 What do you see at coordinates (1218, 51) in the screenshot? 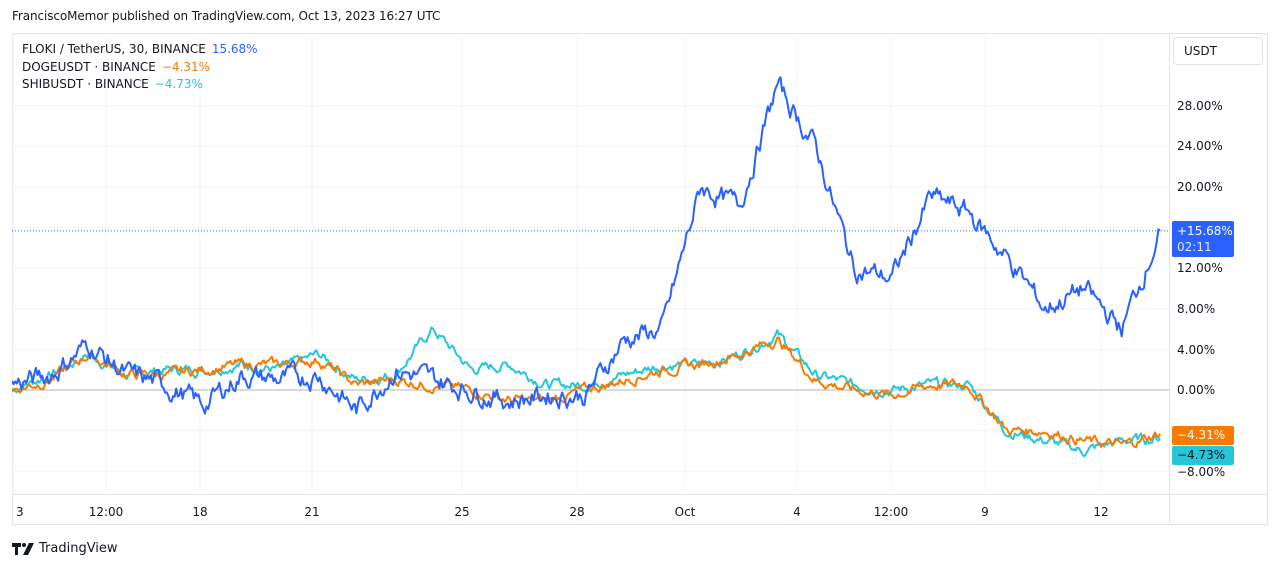
I see `currency-button: USDT` at bounding box center [1218, 51].